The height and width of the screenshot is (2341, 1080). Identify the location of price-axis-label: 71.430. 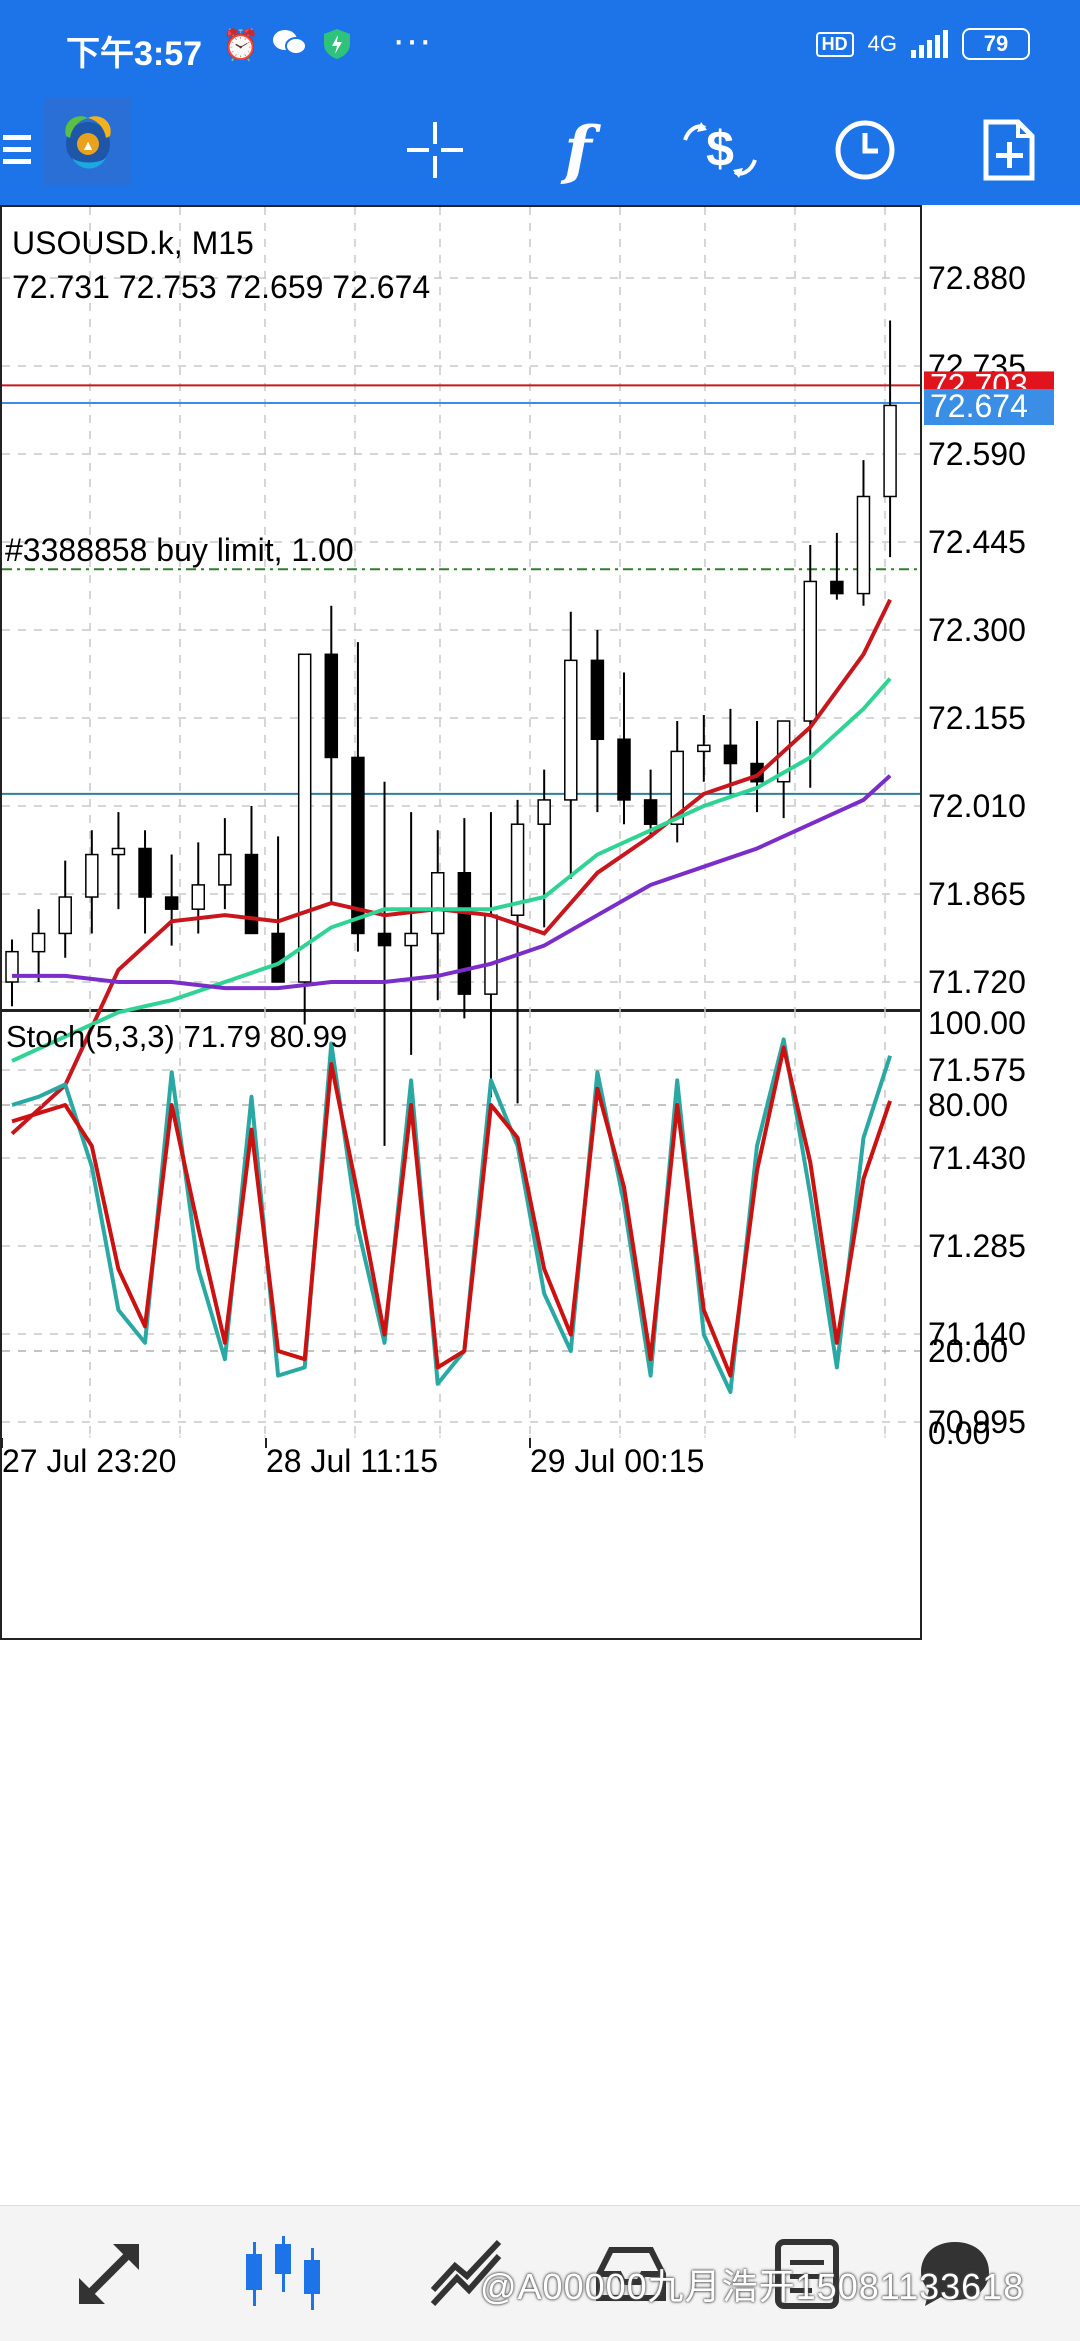
(977, 1158).